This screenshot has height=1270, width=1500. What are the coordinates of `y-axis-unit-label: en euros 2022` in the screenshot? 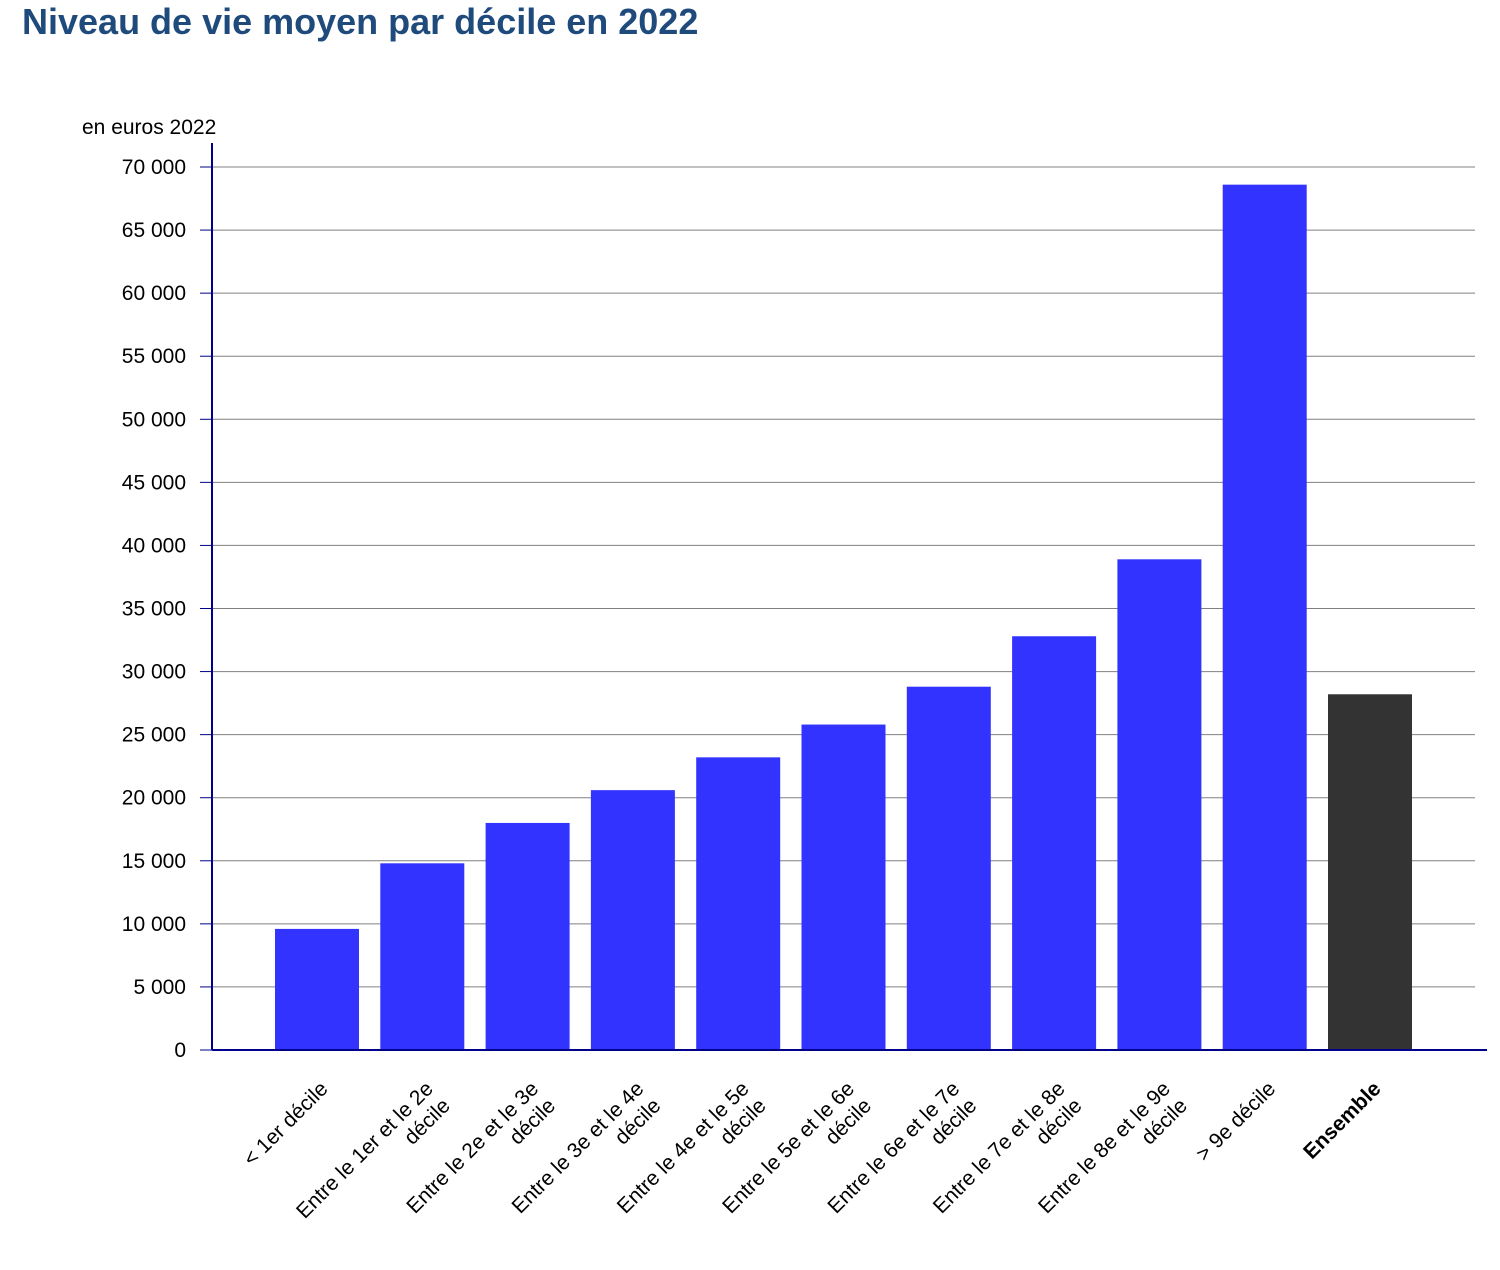 It's located at (149, 127).